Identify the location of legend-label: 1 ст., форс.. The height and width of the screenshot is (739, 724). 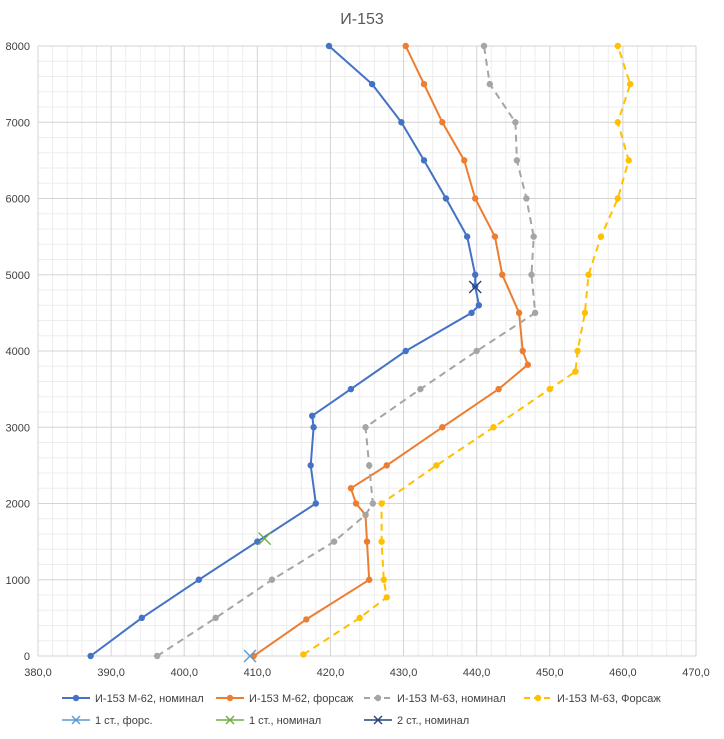
(124, 721).